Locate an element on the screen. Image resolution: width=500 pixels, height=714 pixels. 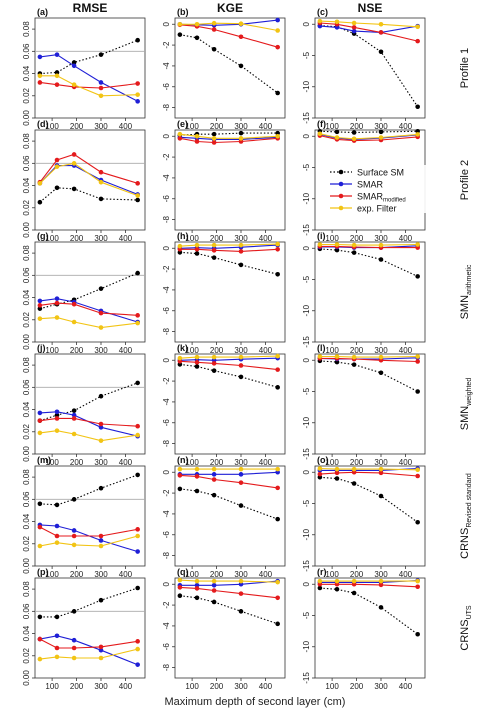
legend-marker-smar is located at coordinates (341, 184).